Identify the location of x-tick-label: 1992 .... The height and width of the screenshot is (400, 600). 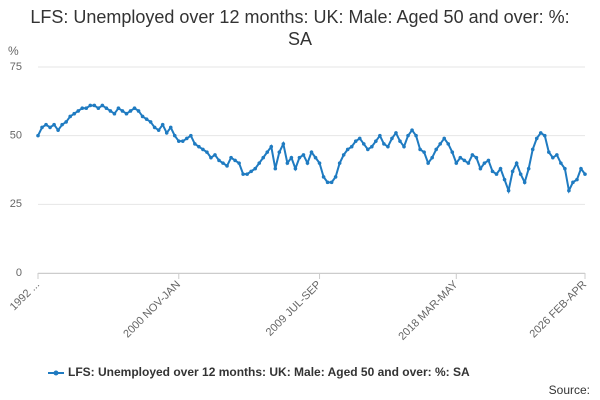
(25, 296).